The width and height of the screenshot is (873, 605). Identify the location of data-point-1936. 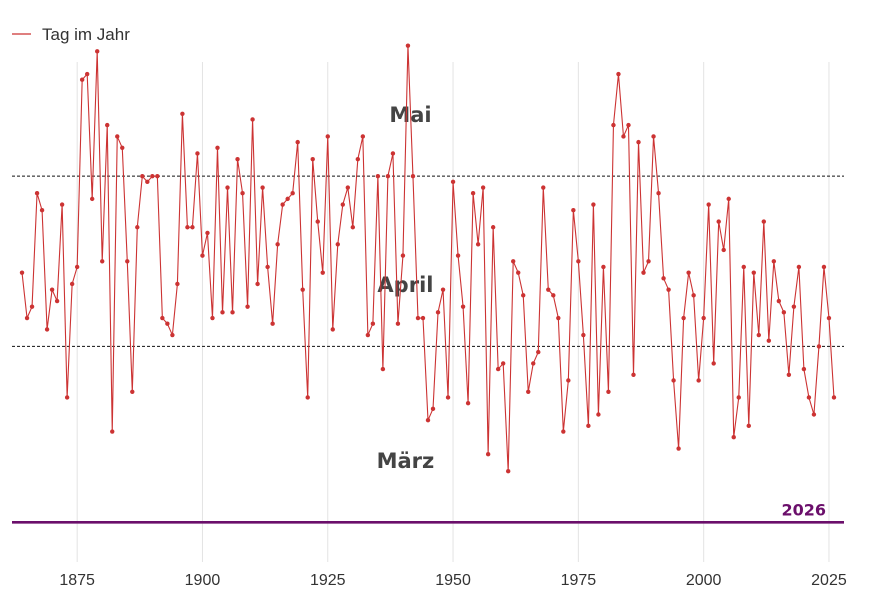
(383, 369).